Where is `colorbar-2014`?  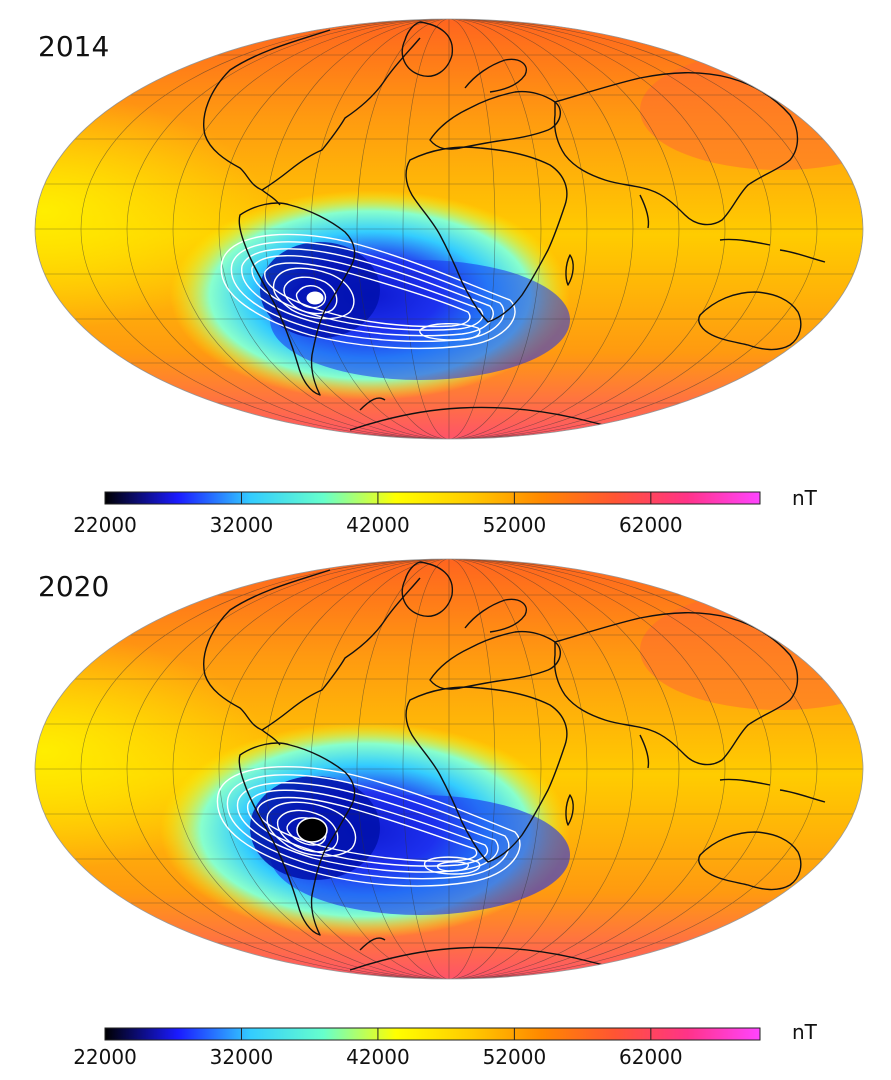
colorbar-2014 is located at coordinates (432, 498).